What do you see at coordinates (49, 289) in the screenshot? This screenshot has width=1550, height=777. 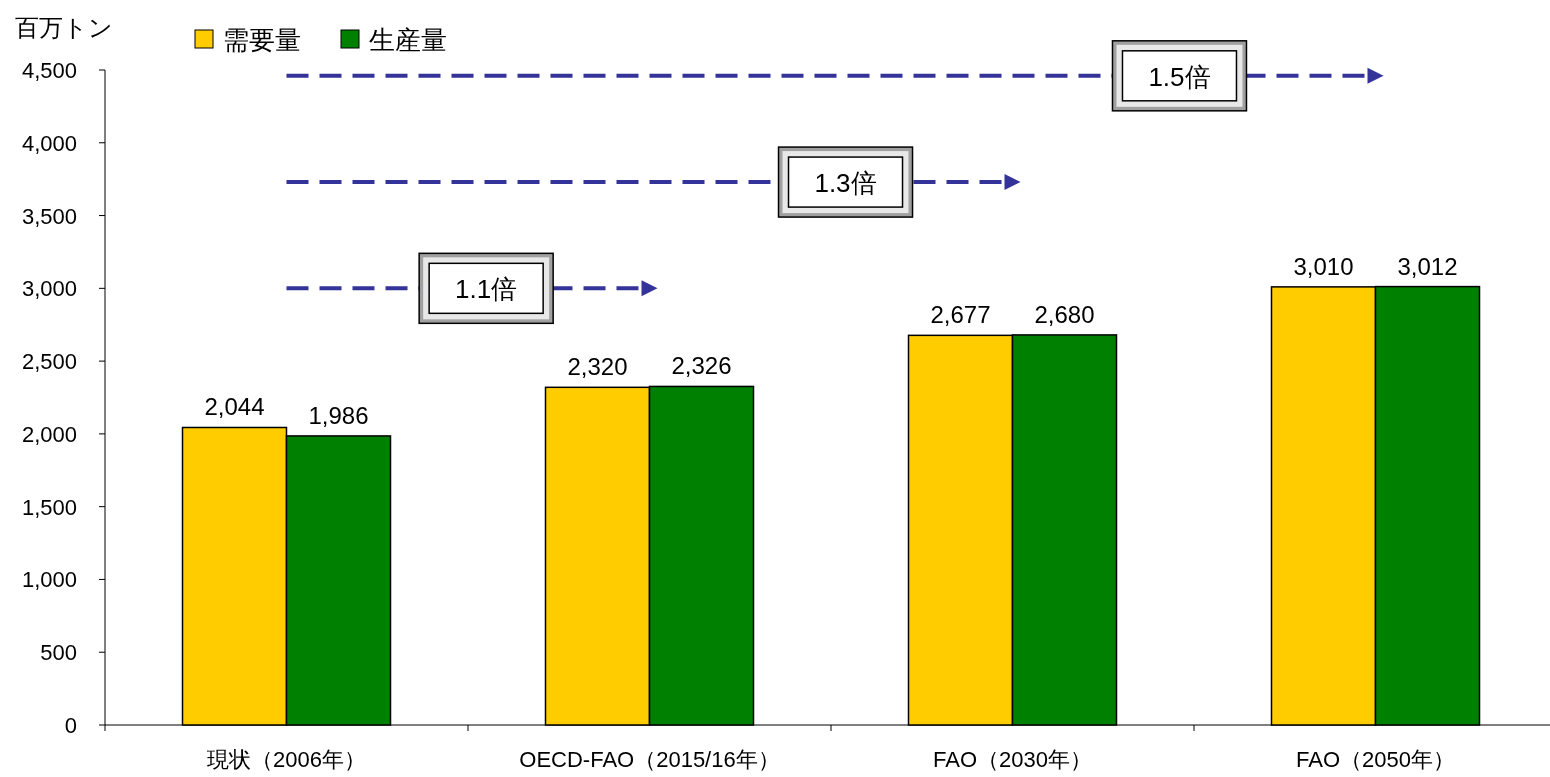 I see `y-tick-label: 3,000` at bounding box center [49, 289].